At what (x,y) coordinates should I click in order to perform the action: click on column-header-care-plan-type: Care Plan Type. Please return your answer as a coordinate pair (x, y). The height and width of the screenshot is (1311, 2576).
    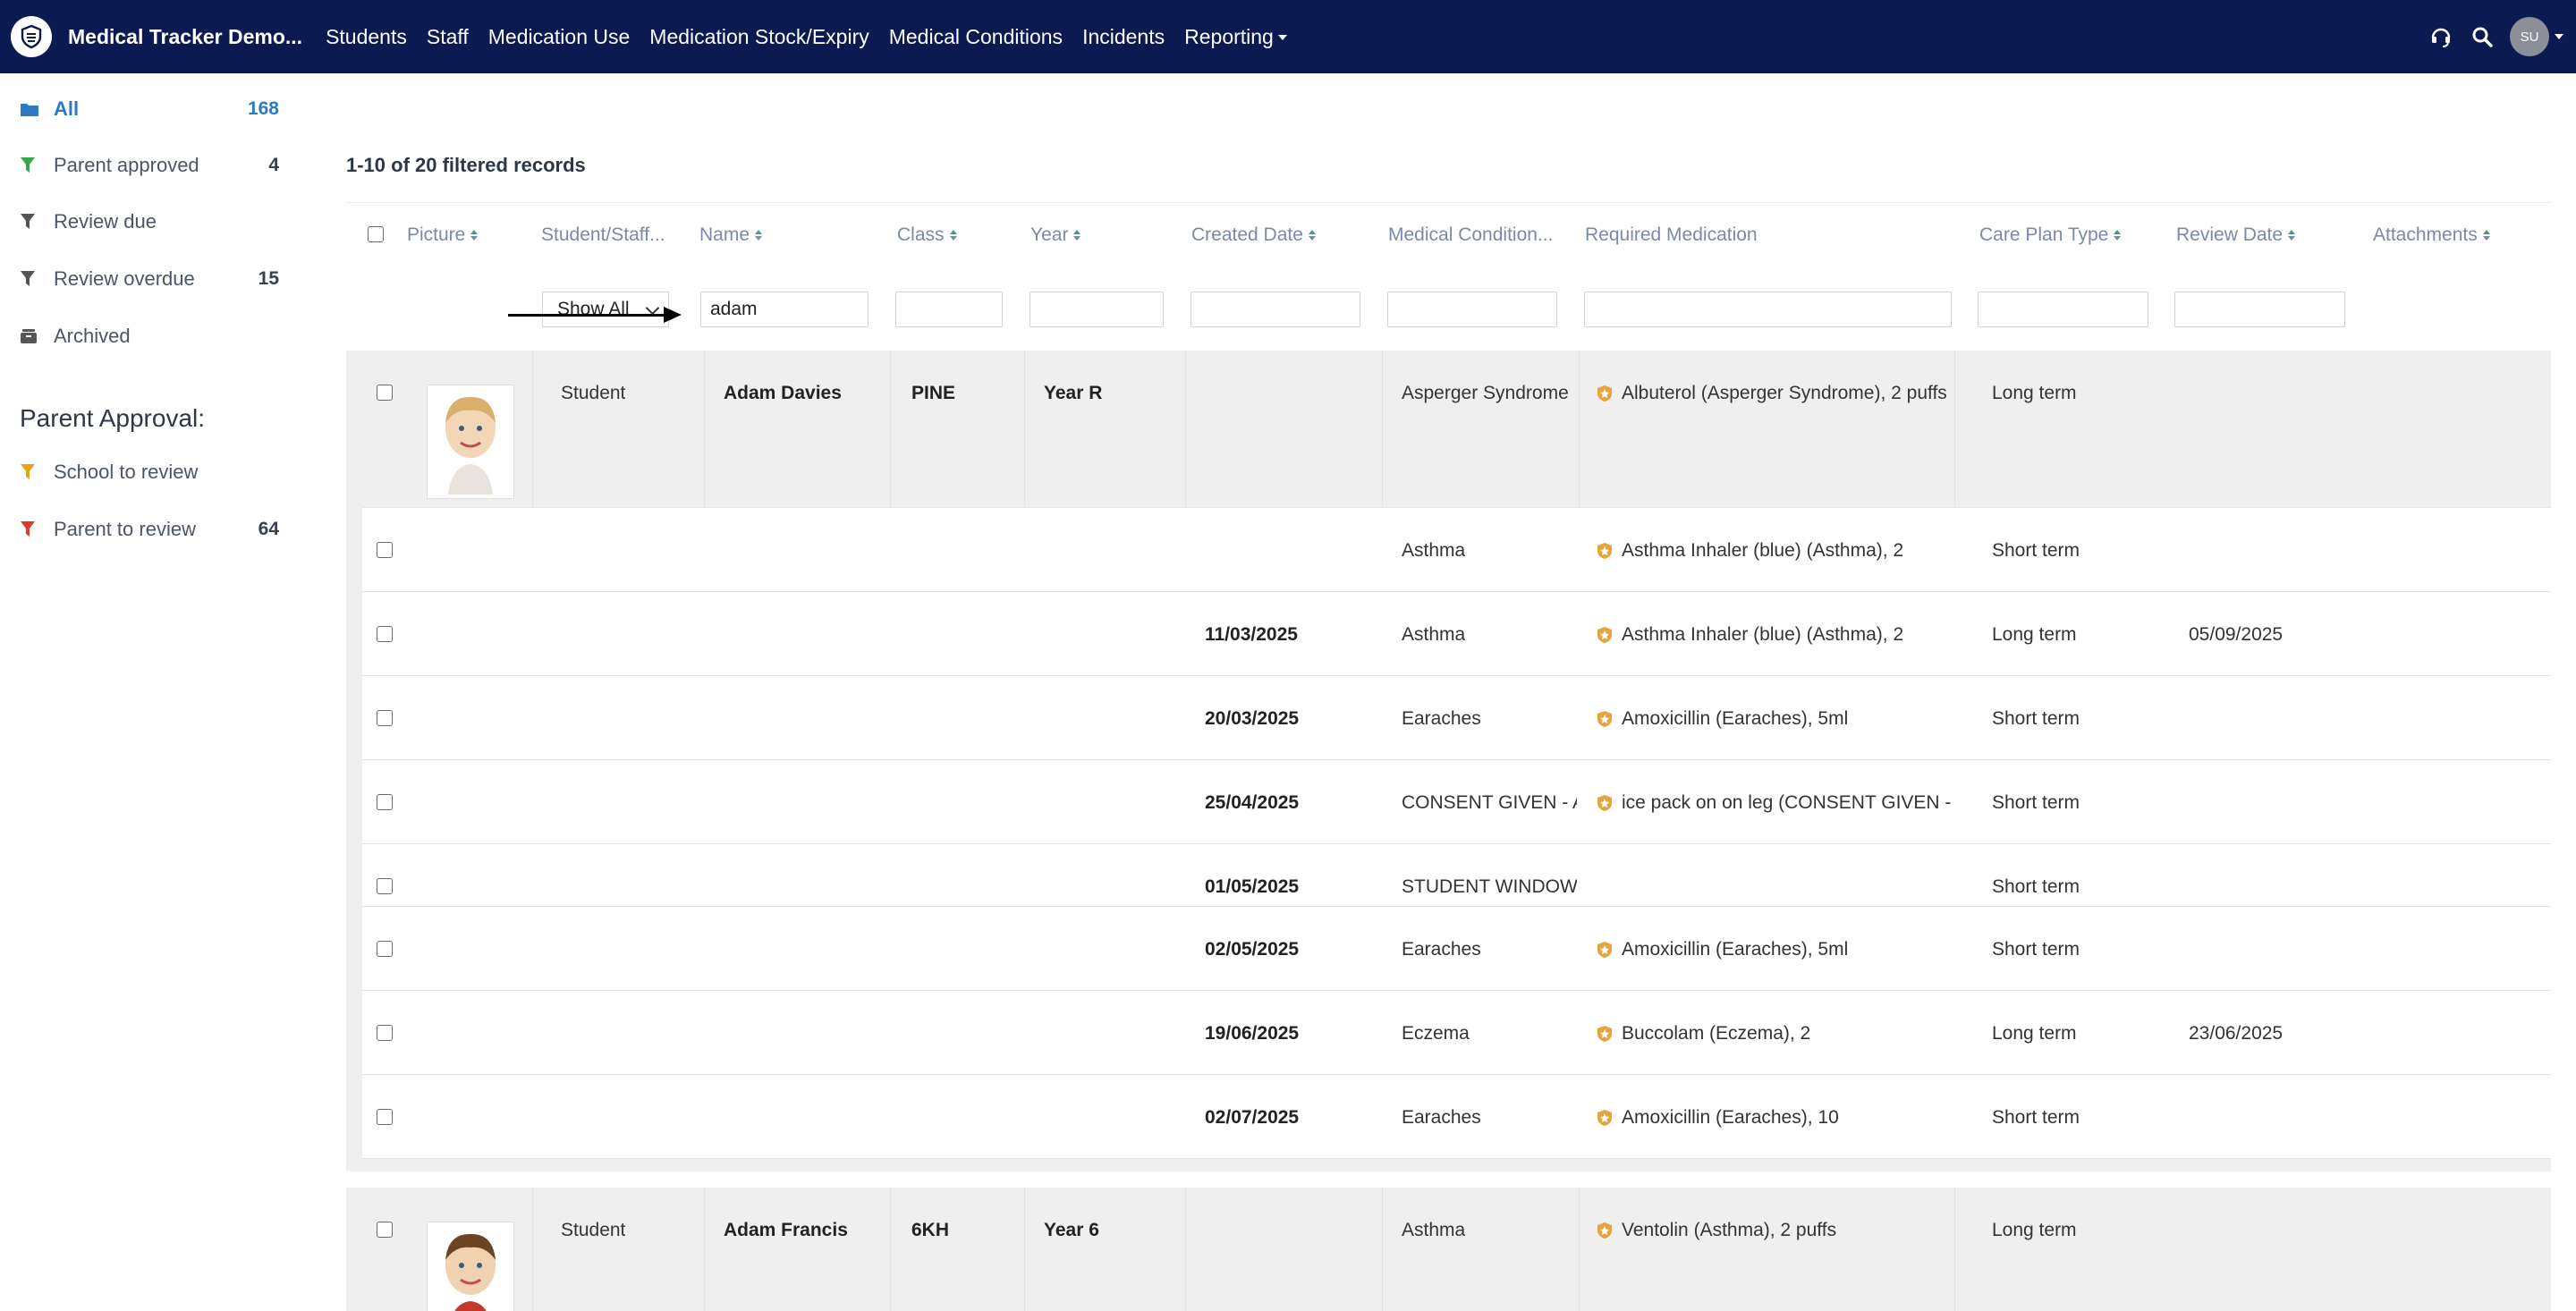
    Looking at the image, I should click on (2050, 235).